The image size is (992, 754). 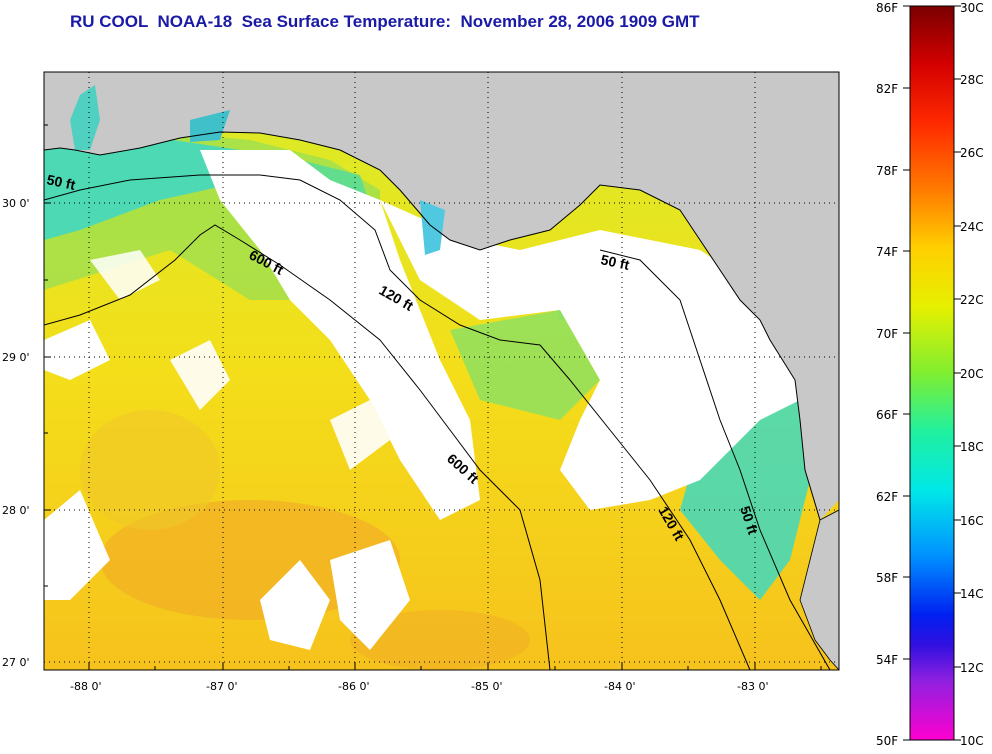 I want to click on lat-tick-label: 30 0', so click(x=16, y=203).